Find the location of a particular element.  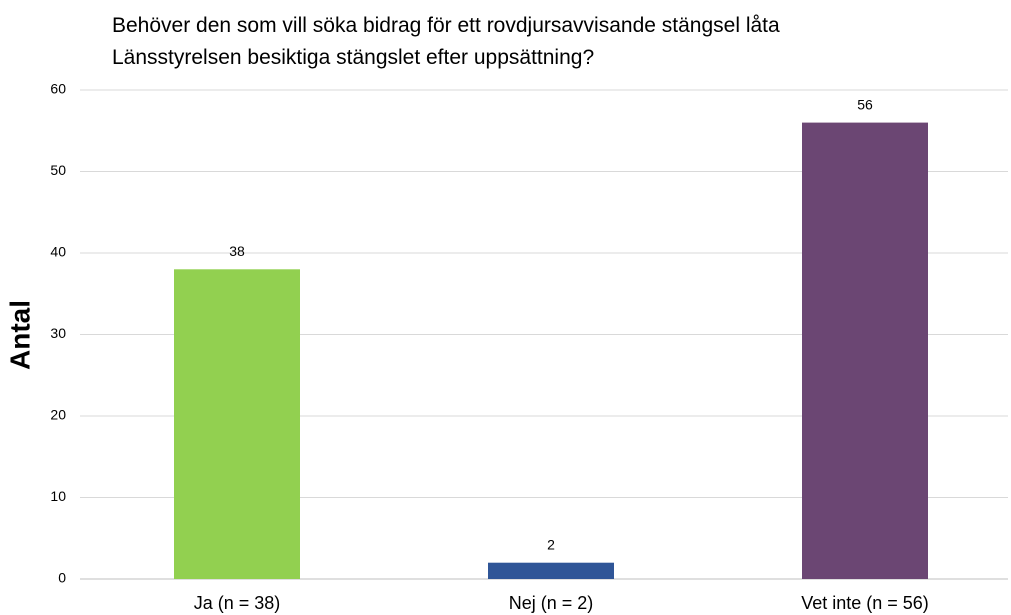

y-tick-label: 60 is located at coordinates (58, 89).